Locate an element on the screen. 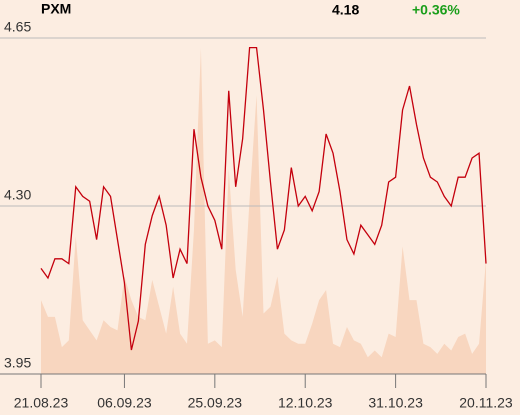 The image size is (520, 415). change: +0.36% is located at coordinates (436, 10).